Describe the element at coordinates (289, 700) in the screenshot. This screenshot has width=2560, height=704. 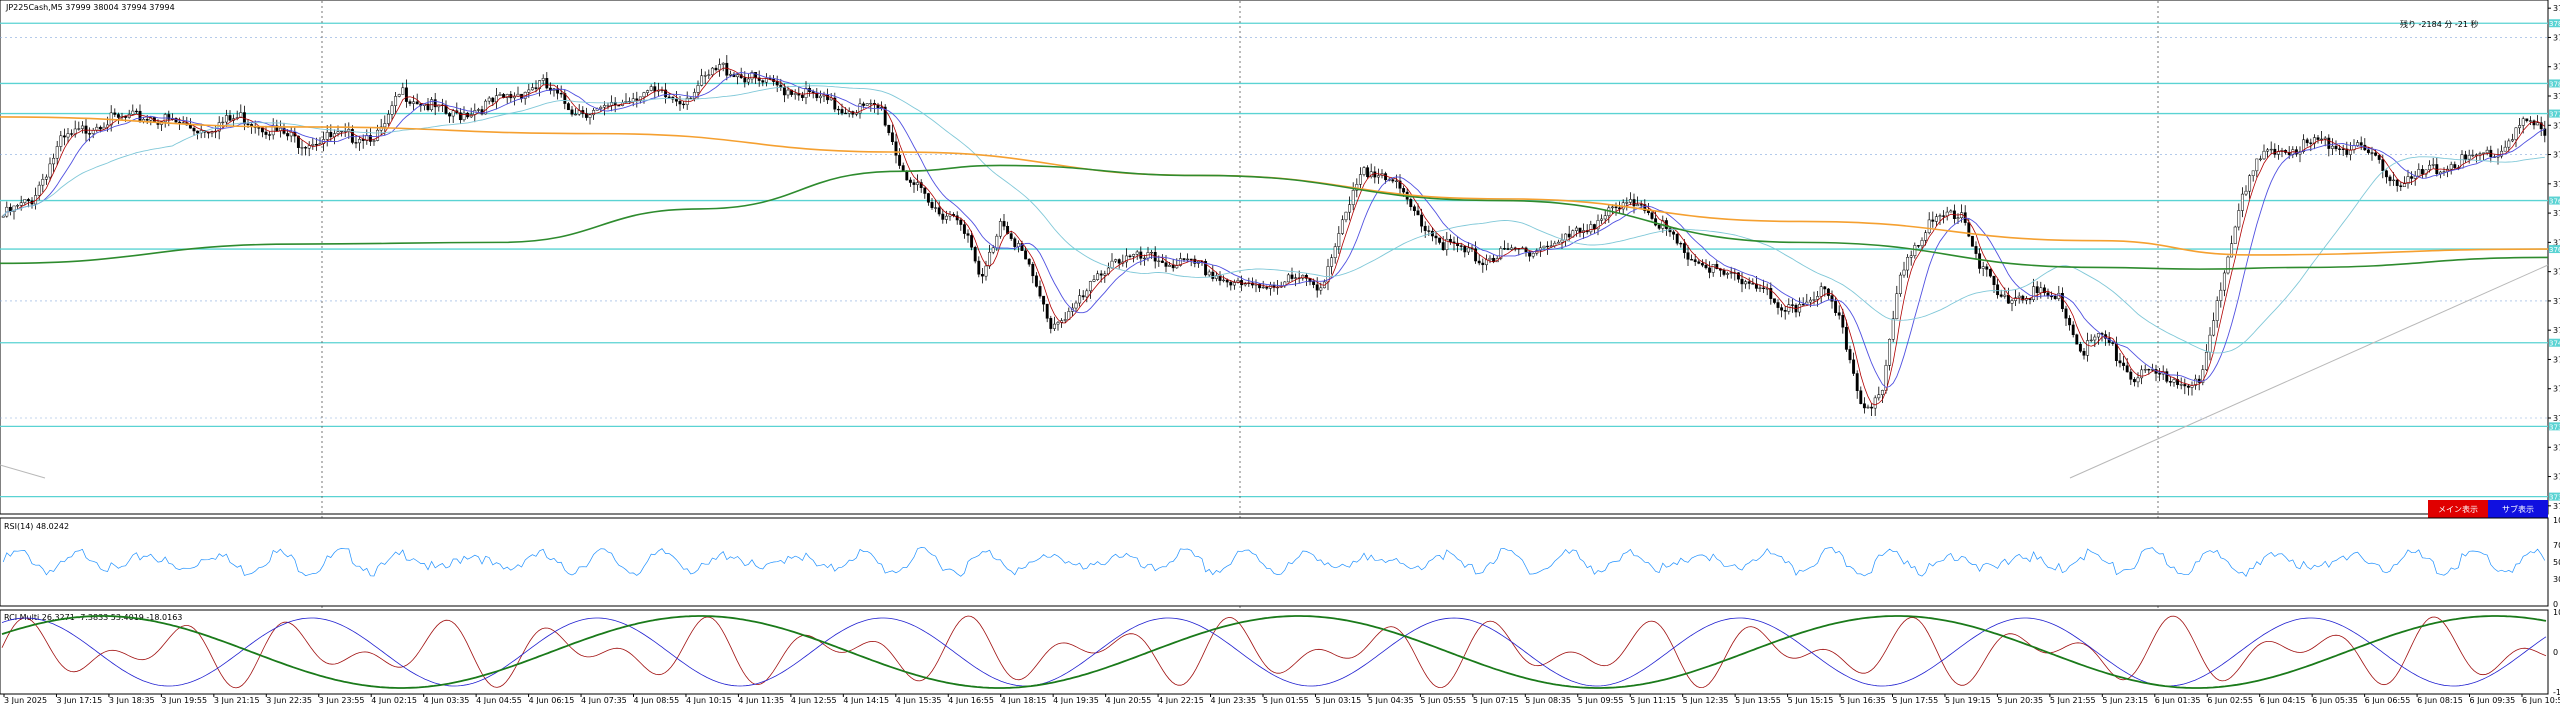
I see `time-tick-label: 3 Jun 22:35` at that location.